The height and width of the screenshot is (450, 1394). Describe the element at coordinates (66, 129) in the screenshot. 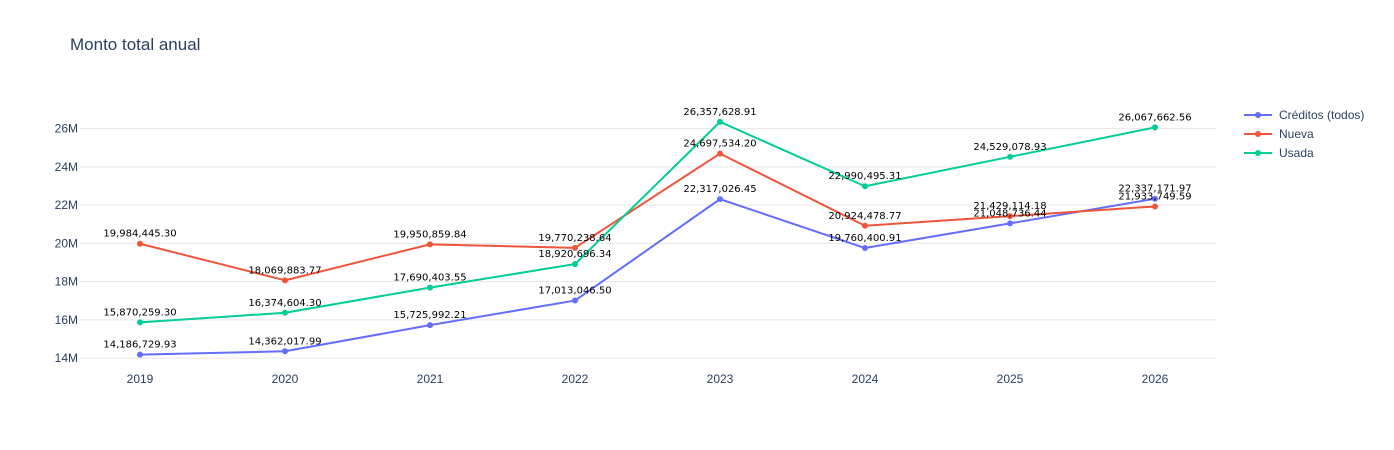

I see `y-tick-label: 26M` at that location.